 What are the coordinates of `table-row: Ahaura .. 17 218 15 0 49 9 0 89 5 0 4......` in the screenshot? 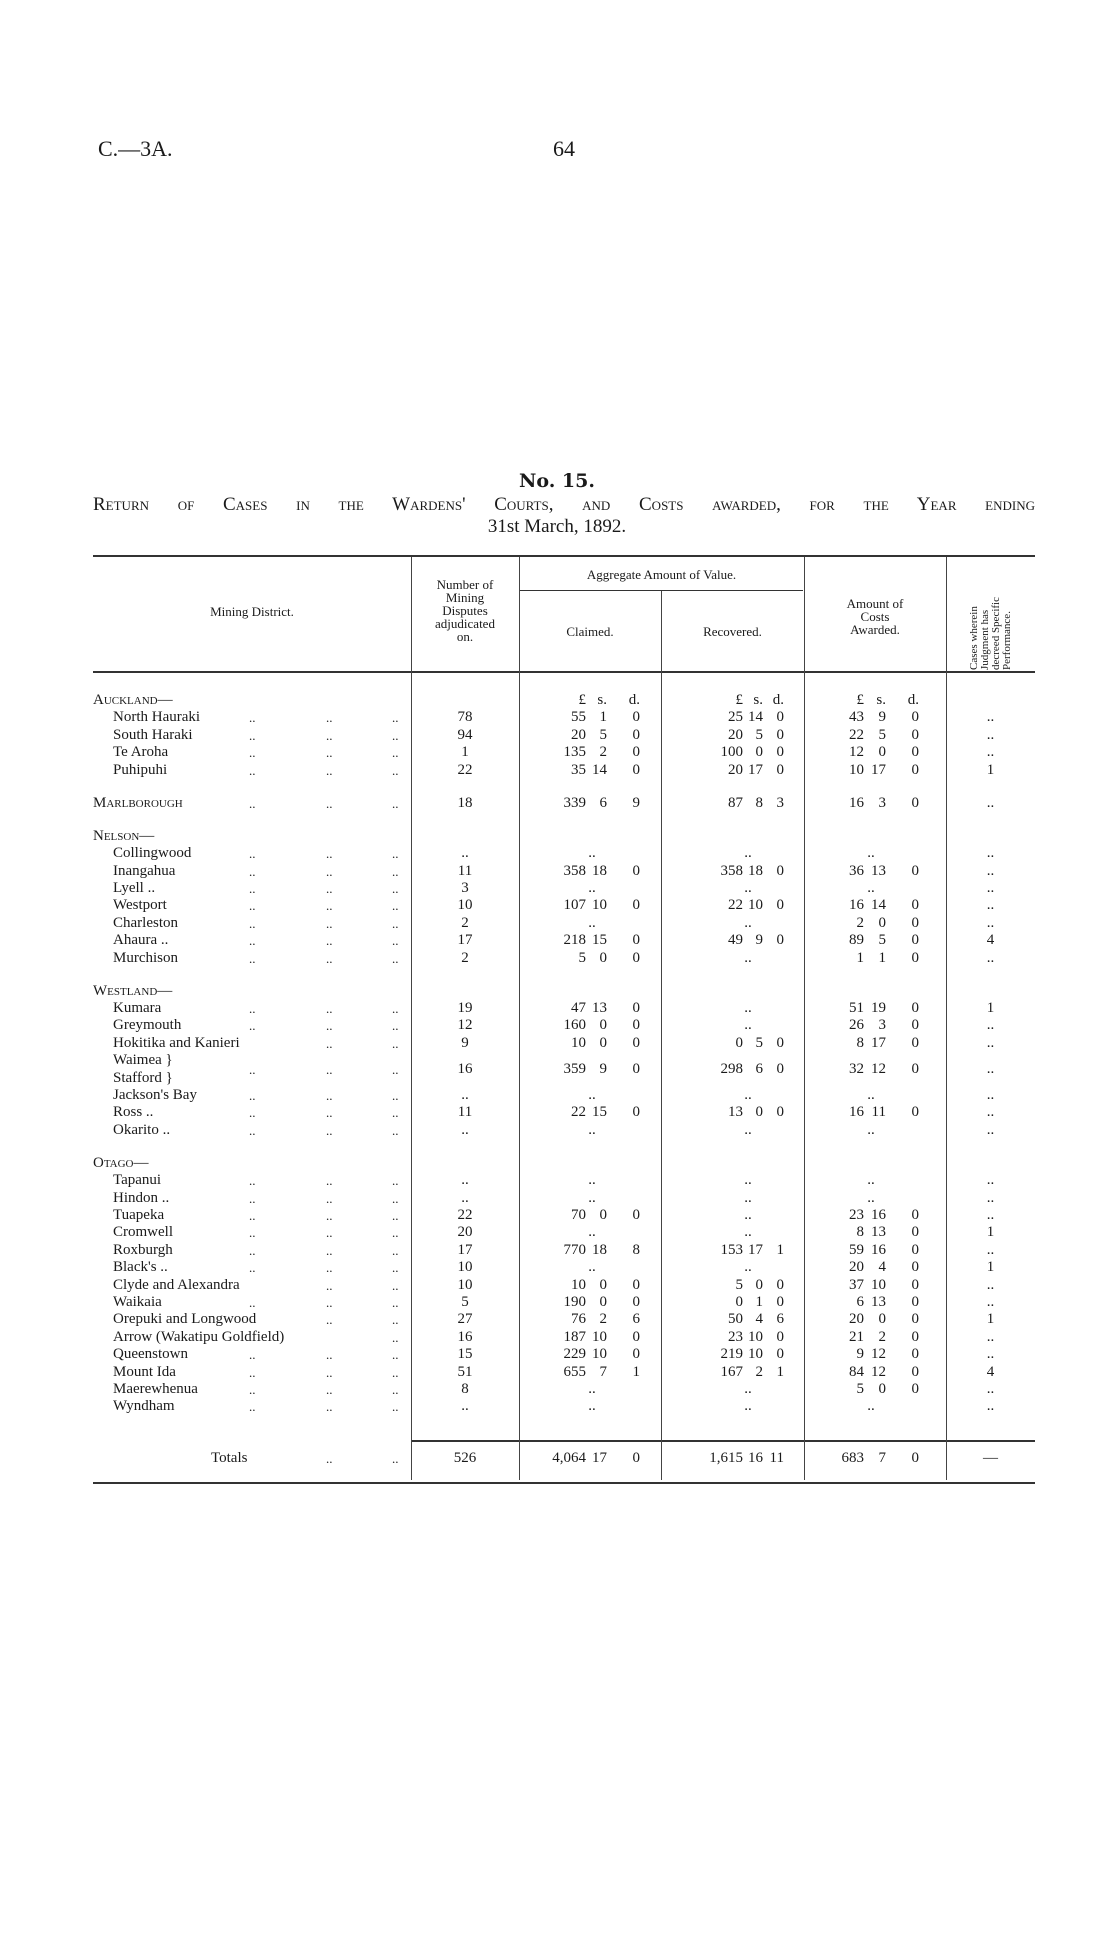 It's located at (564, 940).